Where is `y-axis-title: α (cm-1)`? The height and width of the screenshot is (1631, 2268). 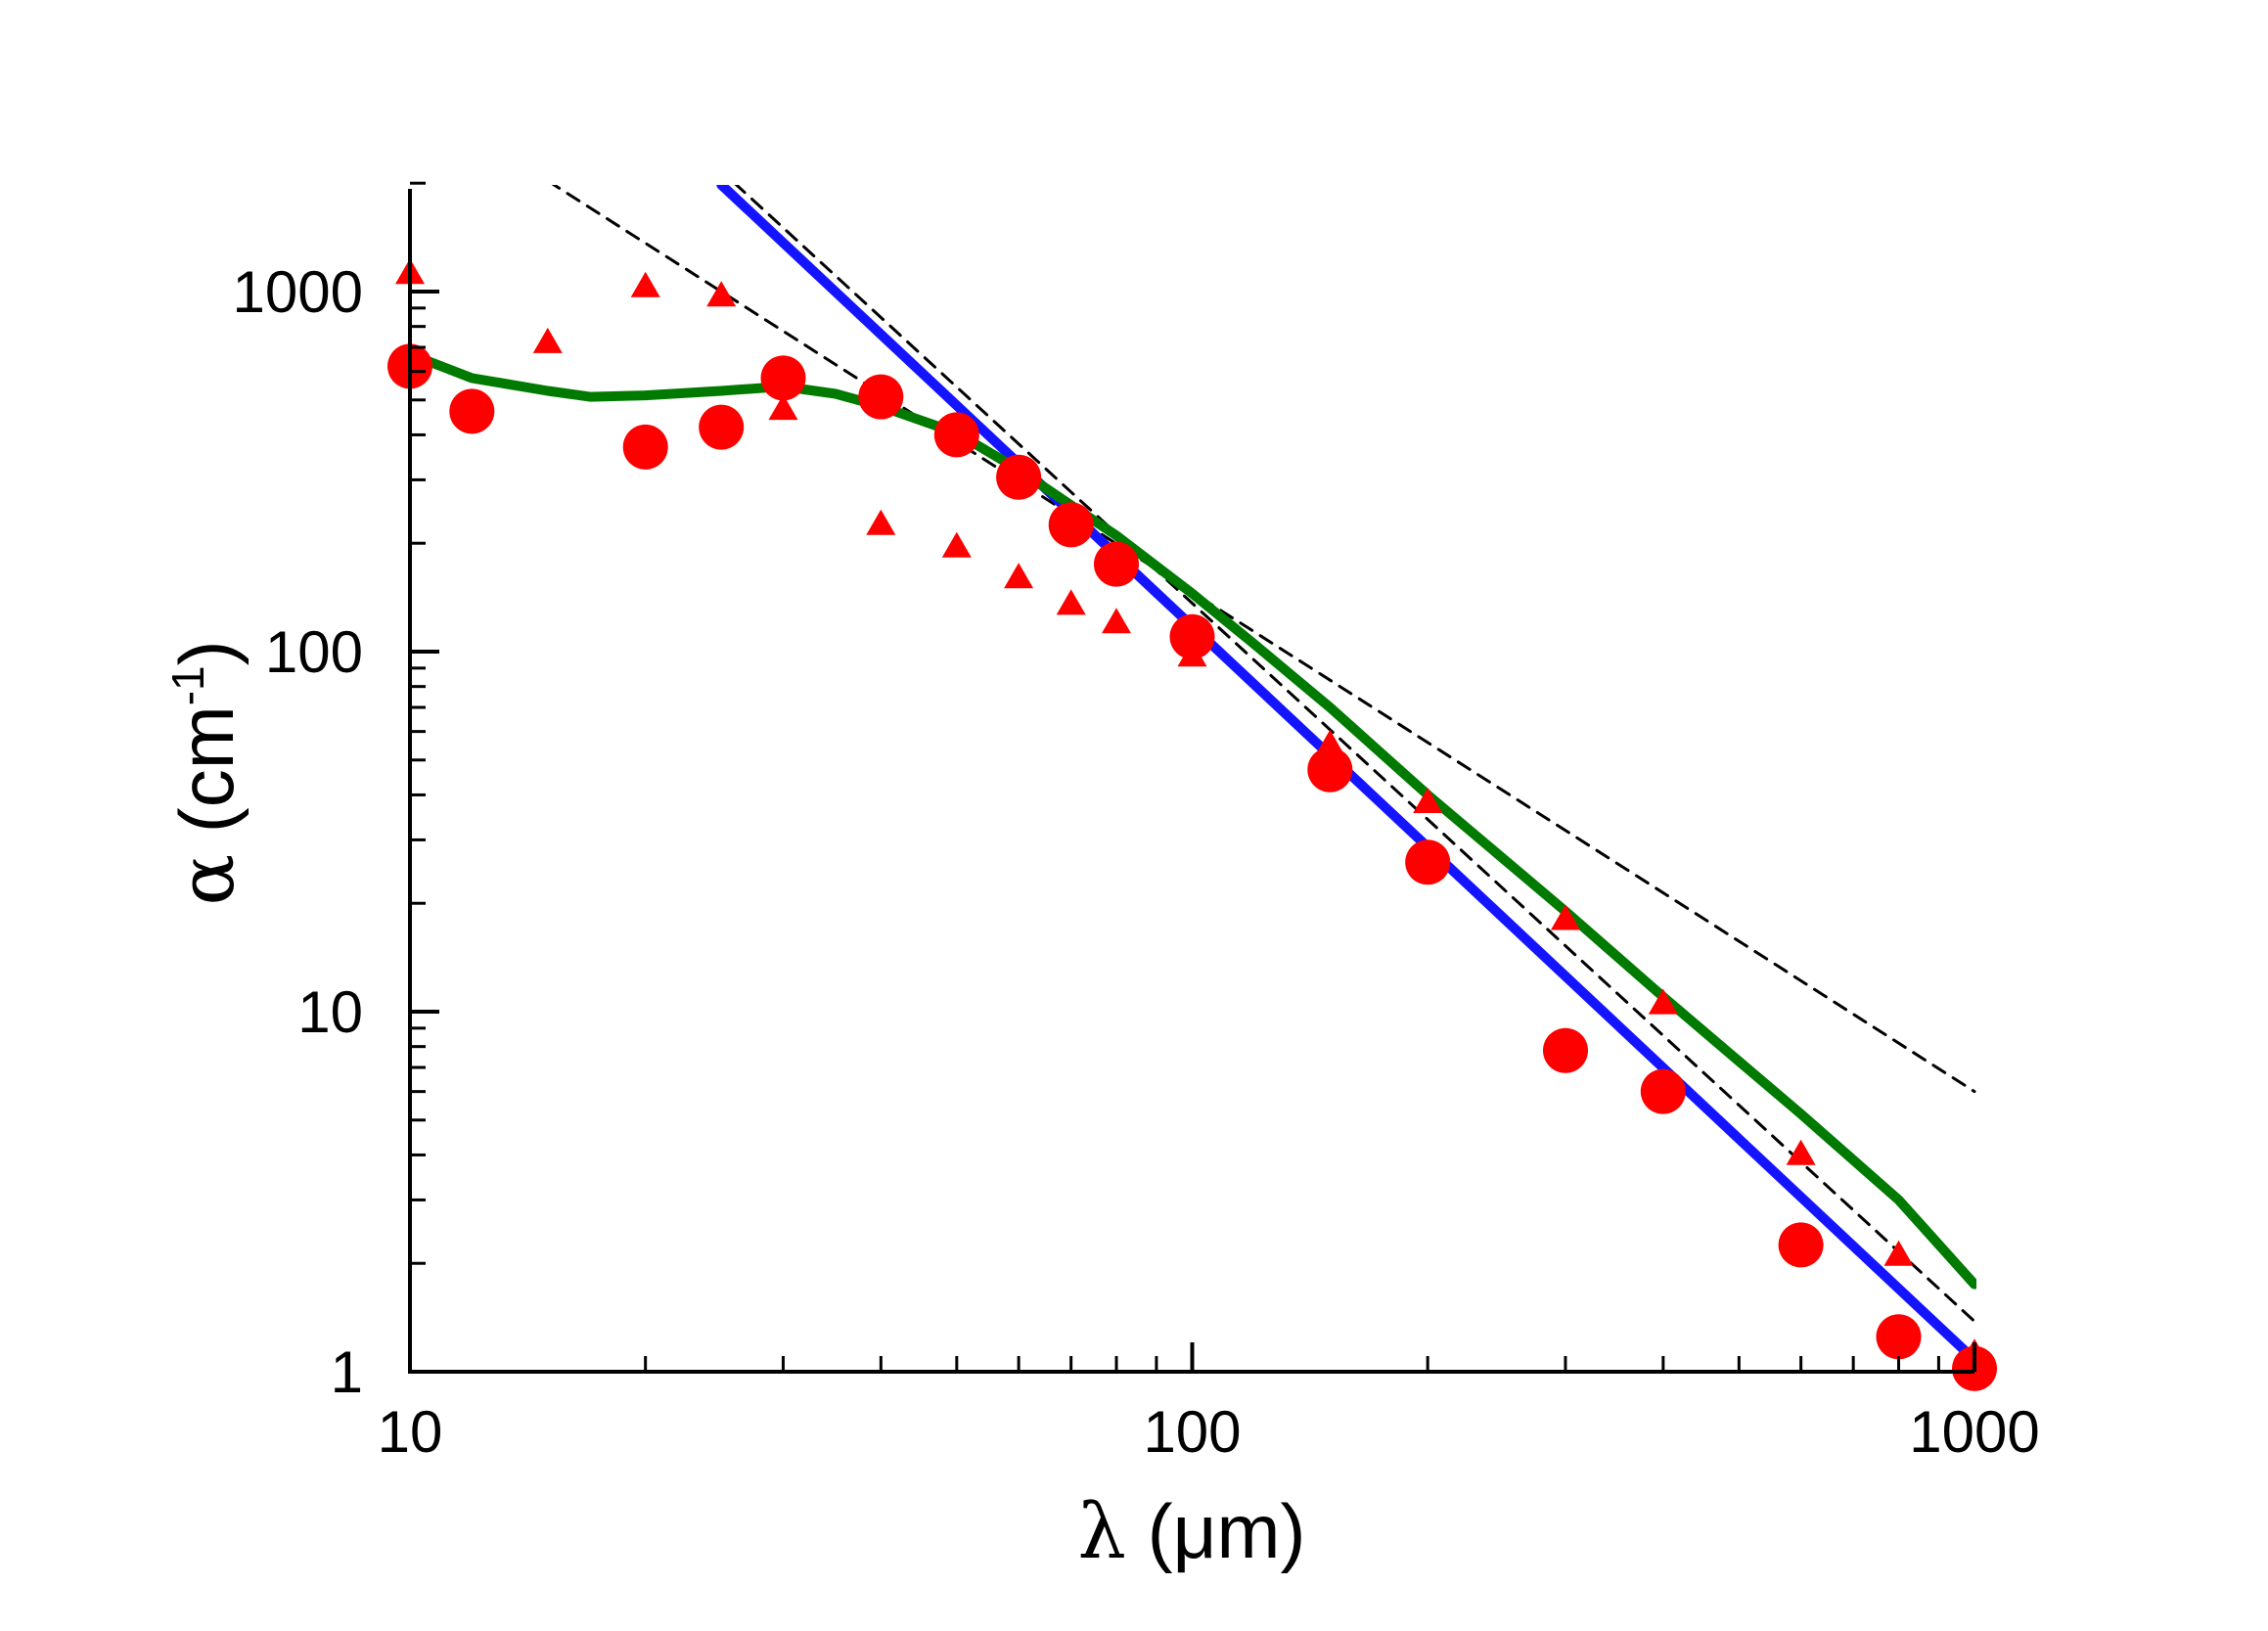 y-axis-title: α (cm-1) is located at coordinates (206, 772).